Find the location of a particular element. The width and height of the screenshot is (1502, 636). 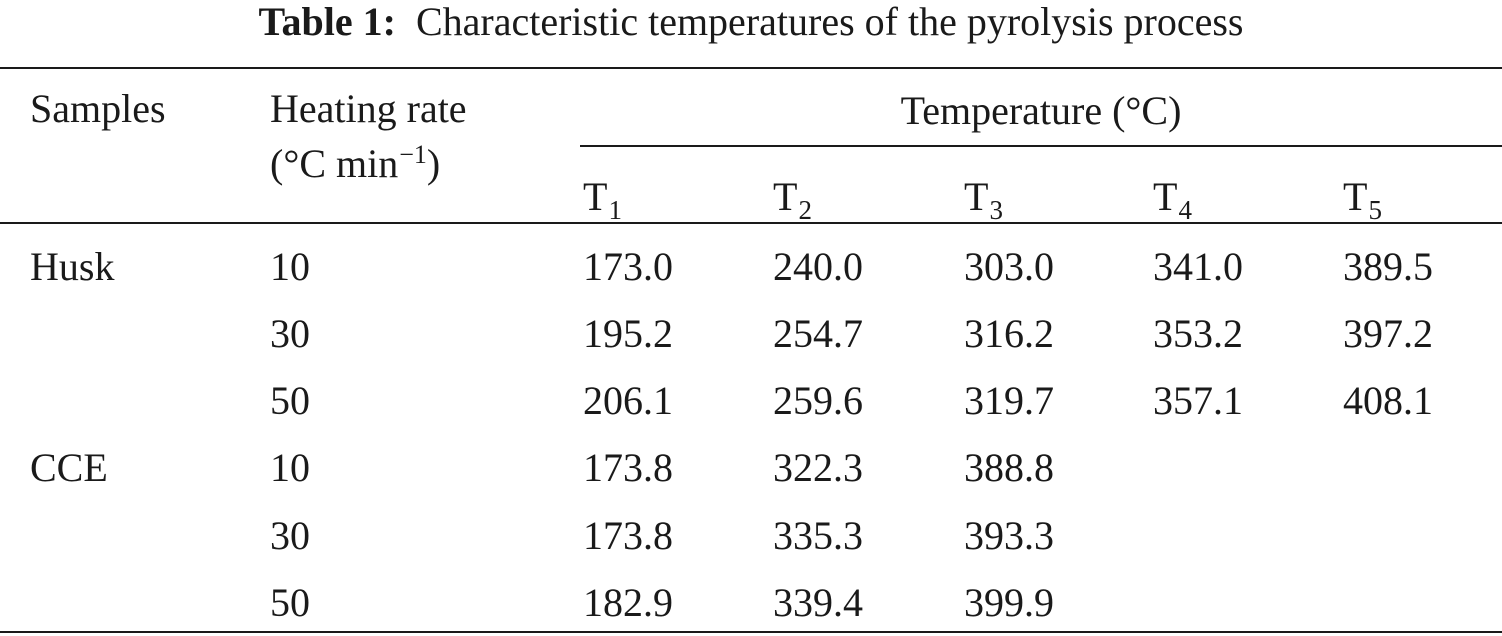

header-t1: T1 is located at coordinates (602, 199).